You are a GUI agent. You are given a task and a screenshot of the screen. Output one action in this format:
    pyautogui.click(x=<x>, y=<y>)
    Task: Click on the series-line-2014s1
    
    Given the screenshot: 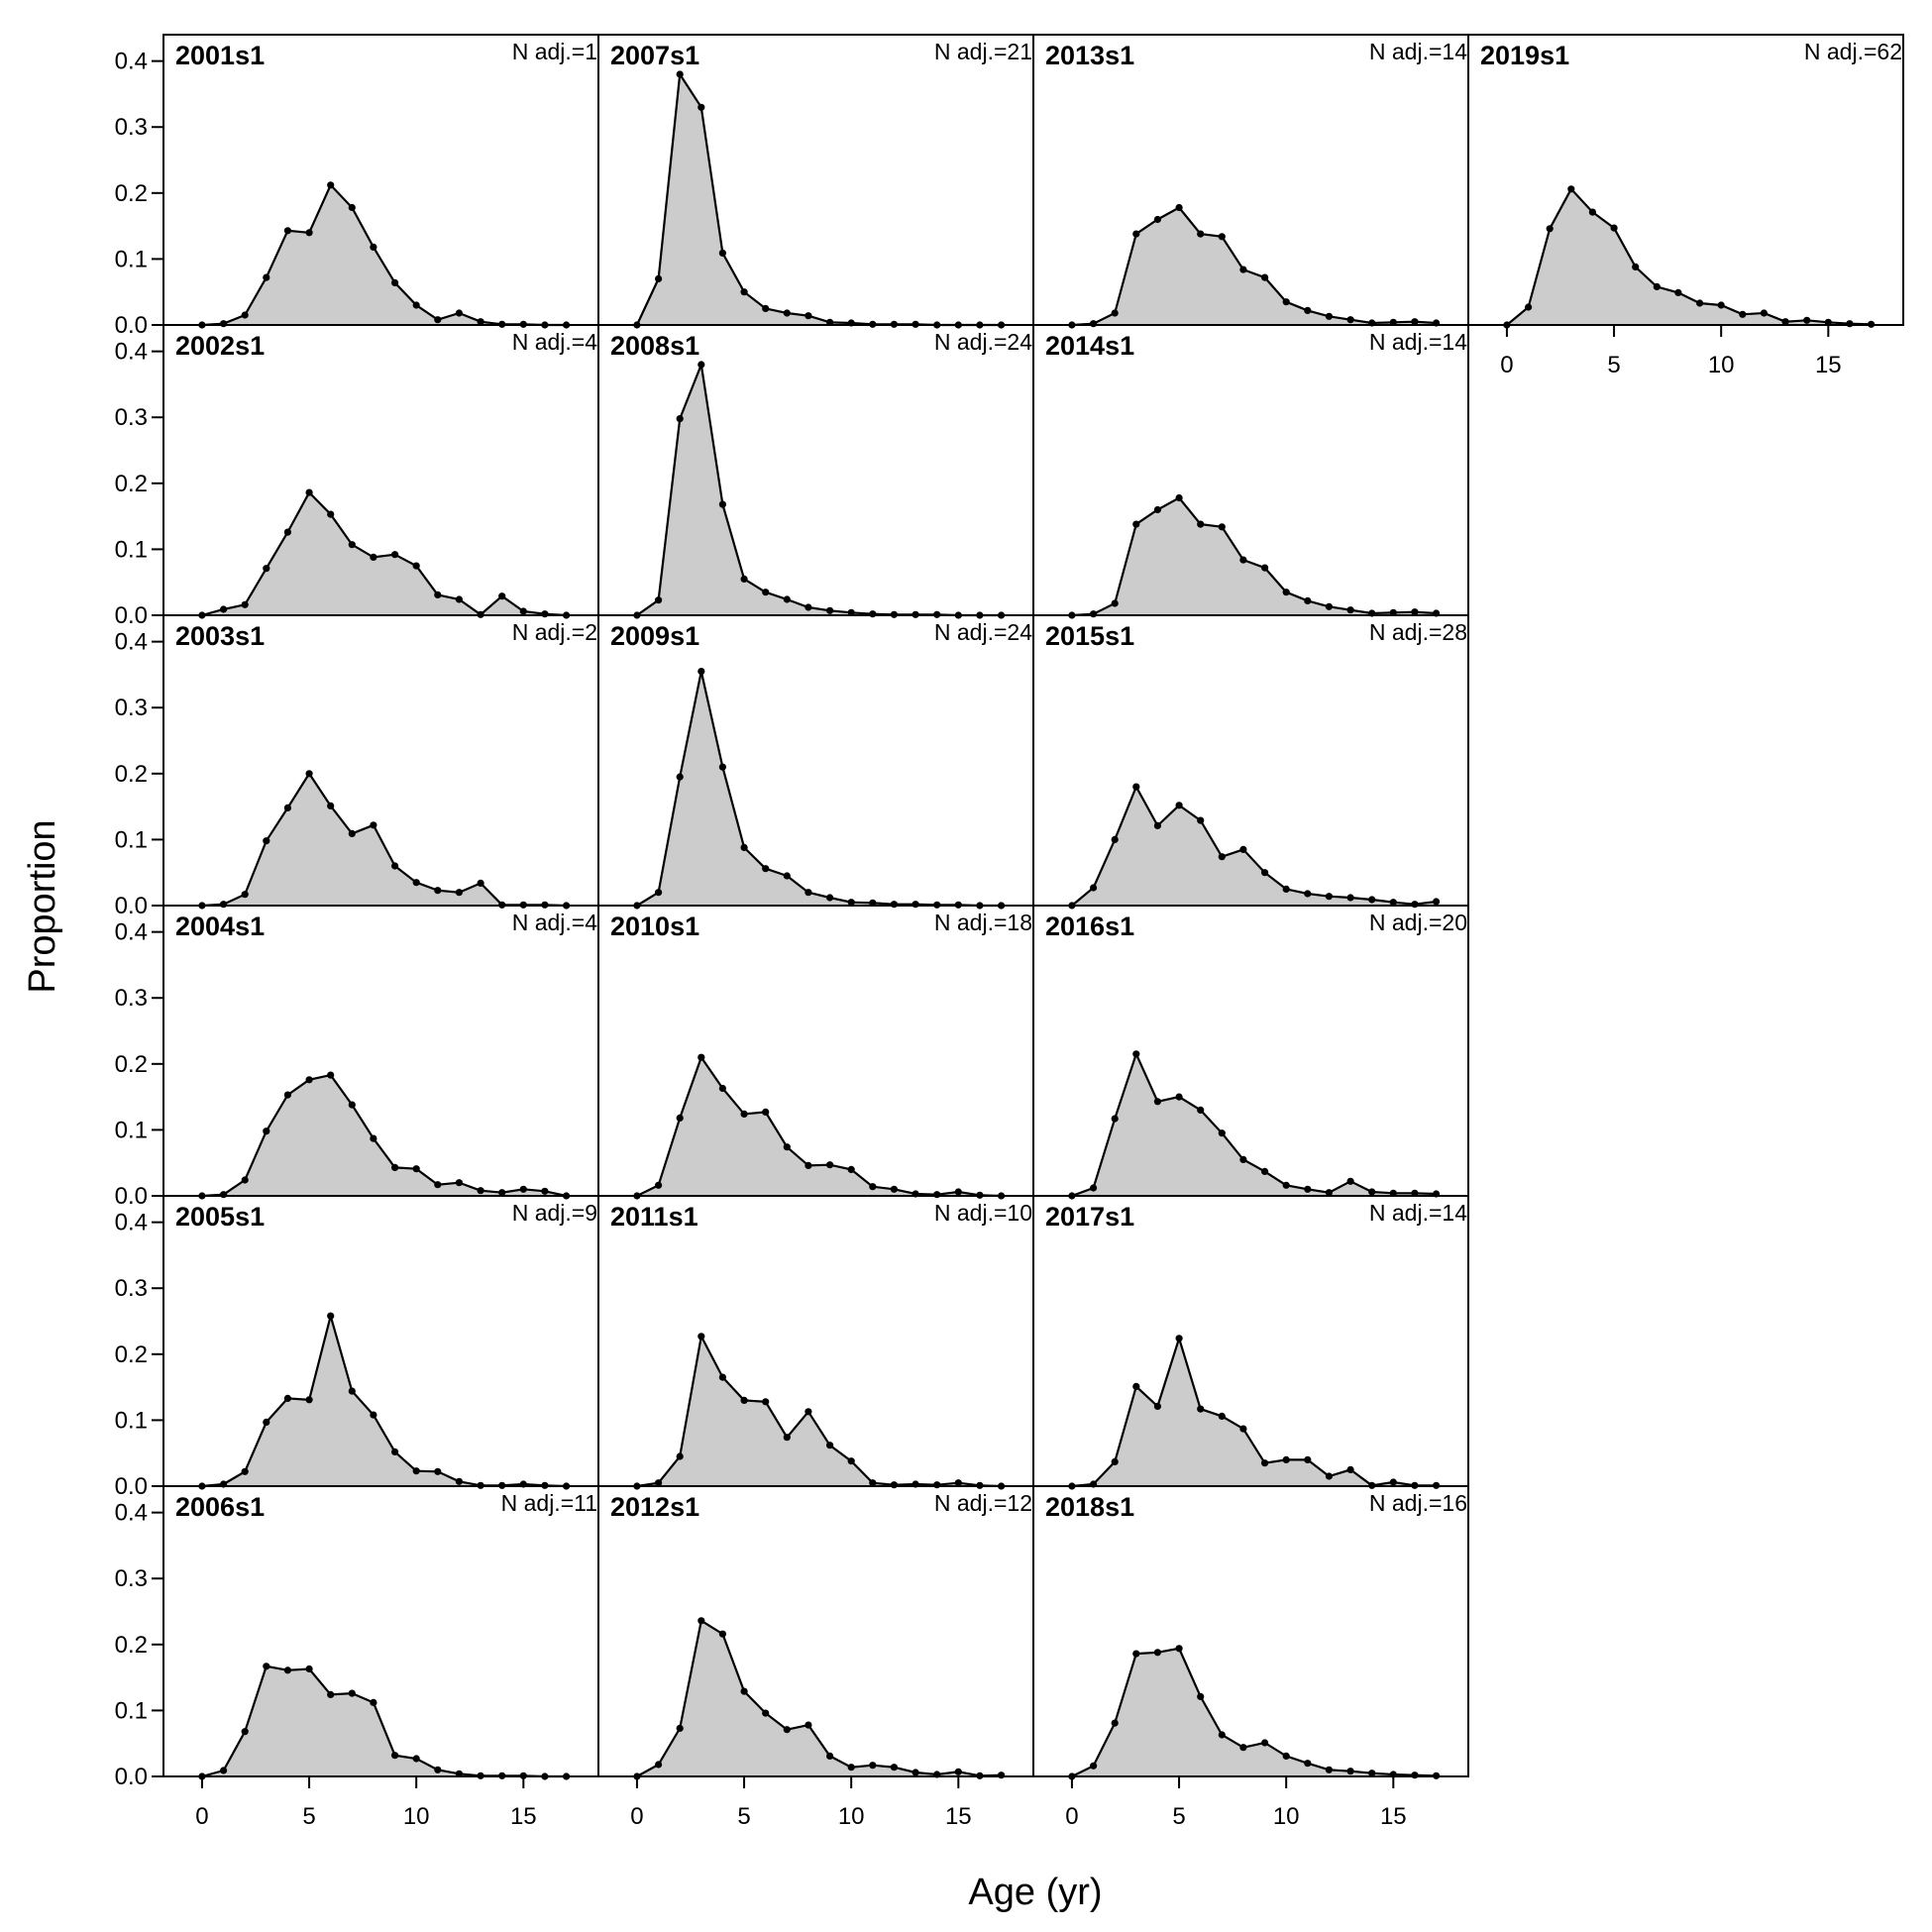 What is the action you would take?
    pyautogui.click(x=1254, y=557)
    